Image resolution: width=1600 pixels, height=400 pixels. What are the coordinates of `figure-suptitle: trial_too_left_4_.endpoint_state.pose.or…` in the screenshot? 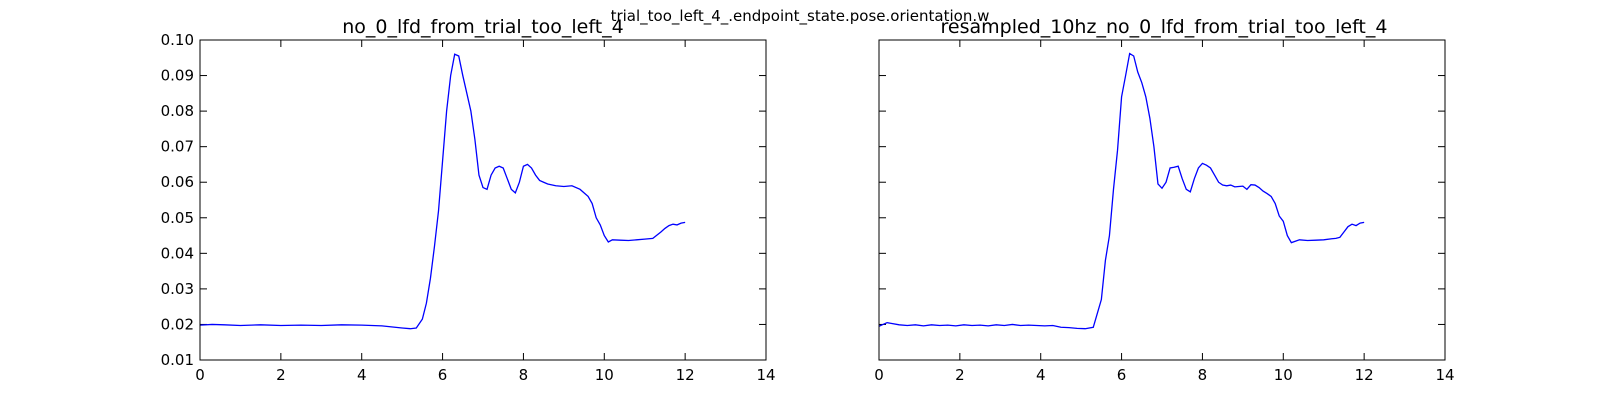 It's located at (800, 16).